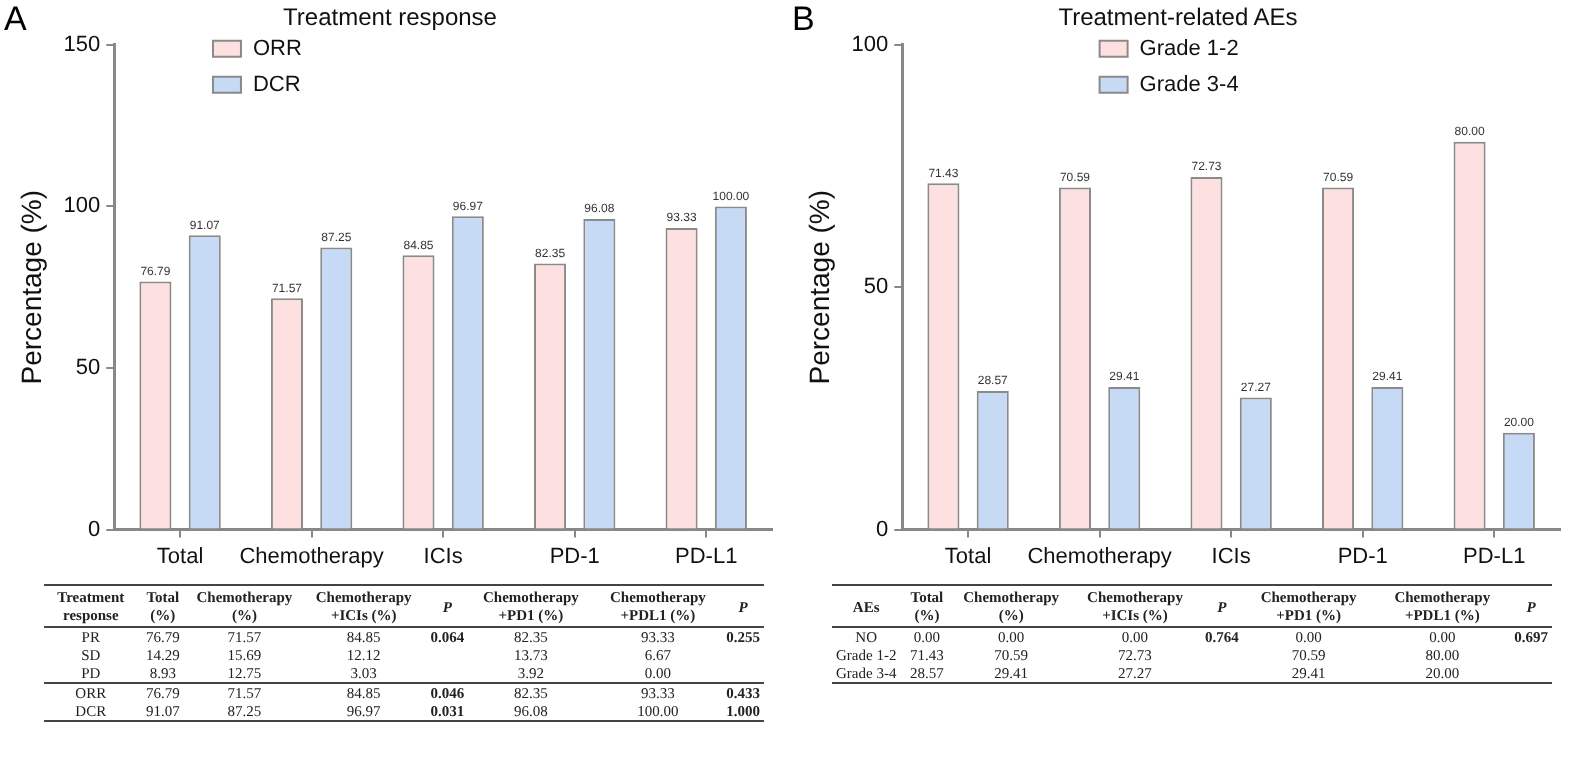 The width and height of the screenshot is (1574, 770). Describe the element at coordinates (15, 20) in the screenshot. I see `text: A` at that location.